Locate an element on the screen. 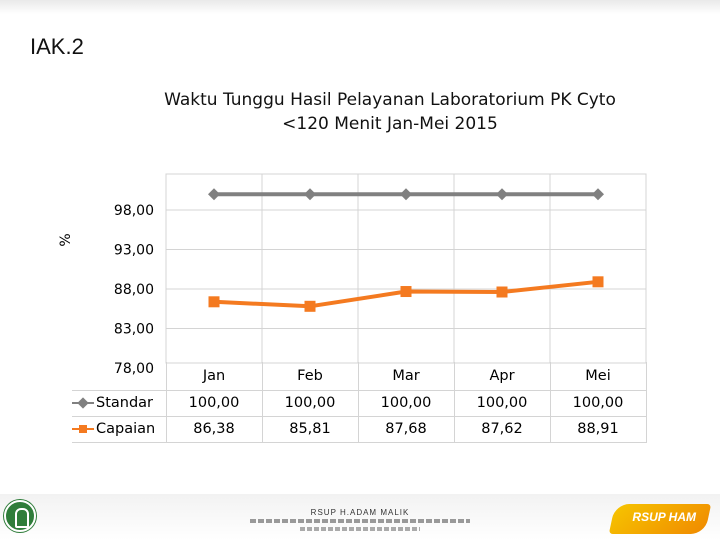 The width and height of the screenshot is (720, 540). table-header-row: Jan Feb Mar Apr Mei is located at coordinates (359, 376).